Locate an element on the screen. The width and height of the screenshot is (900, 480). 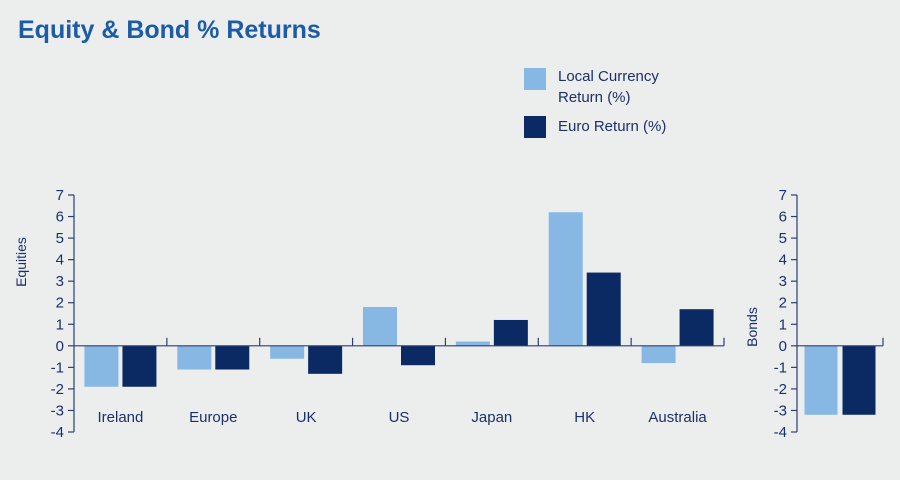
bar-hk-local is located at coordinates (565, 279).